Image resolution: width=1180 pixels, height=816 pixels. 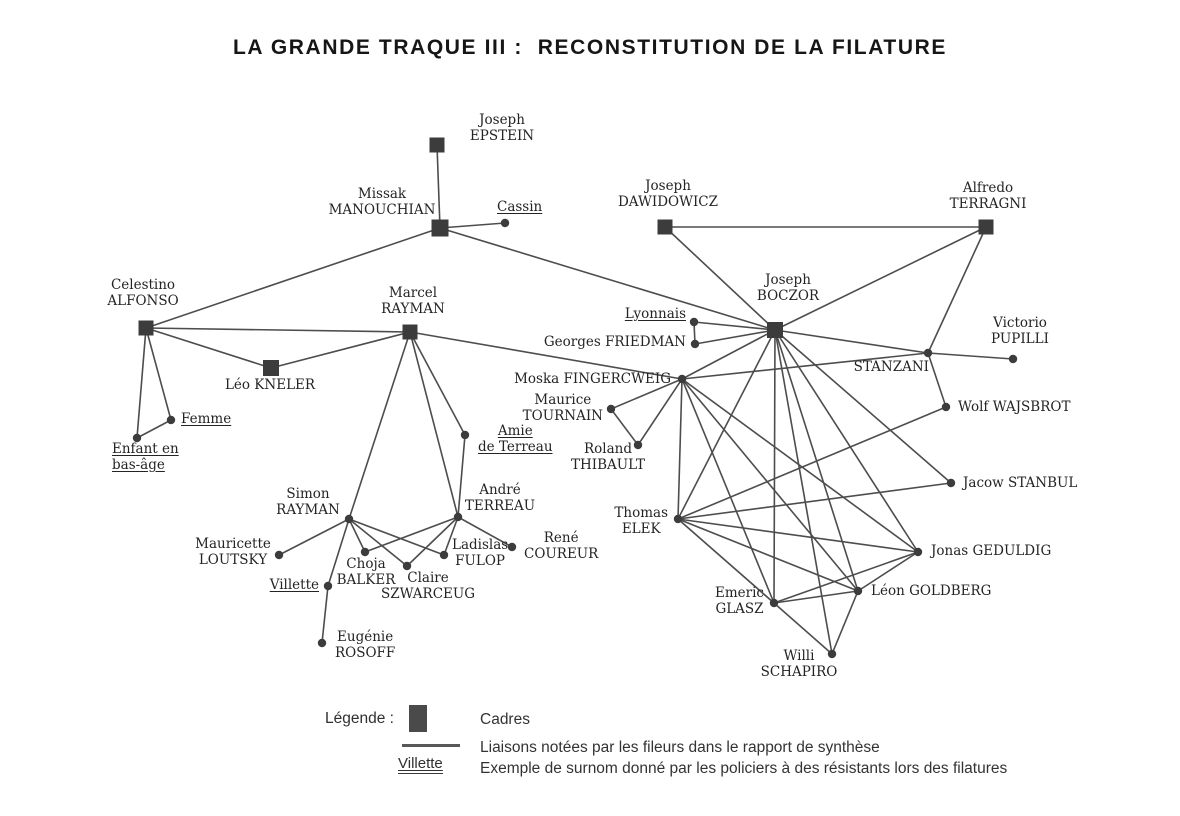 What do you see at coordinates (294, 585) in the screenshot?
I see `label-villette: Villette` at bounding box center [294, 585].